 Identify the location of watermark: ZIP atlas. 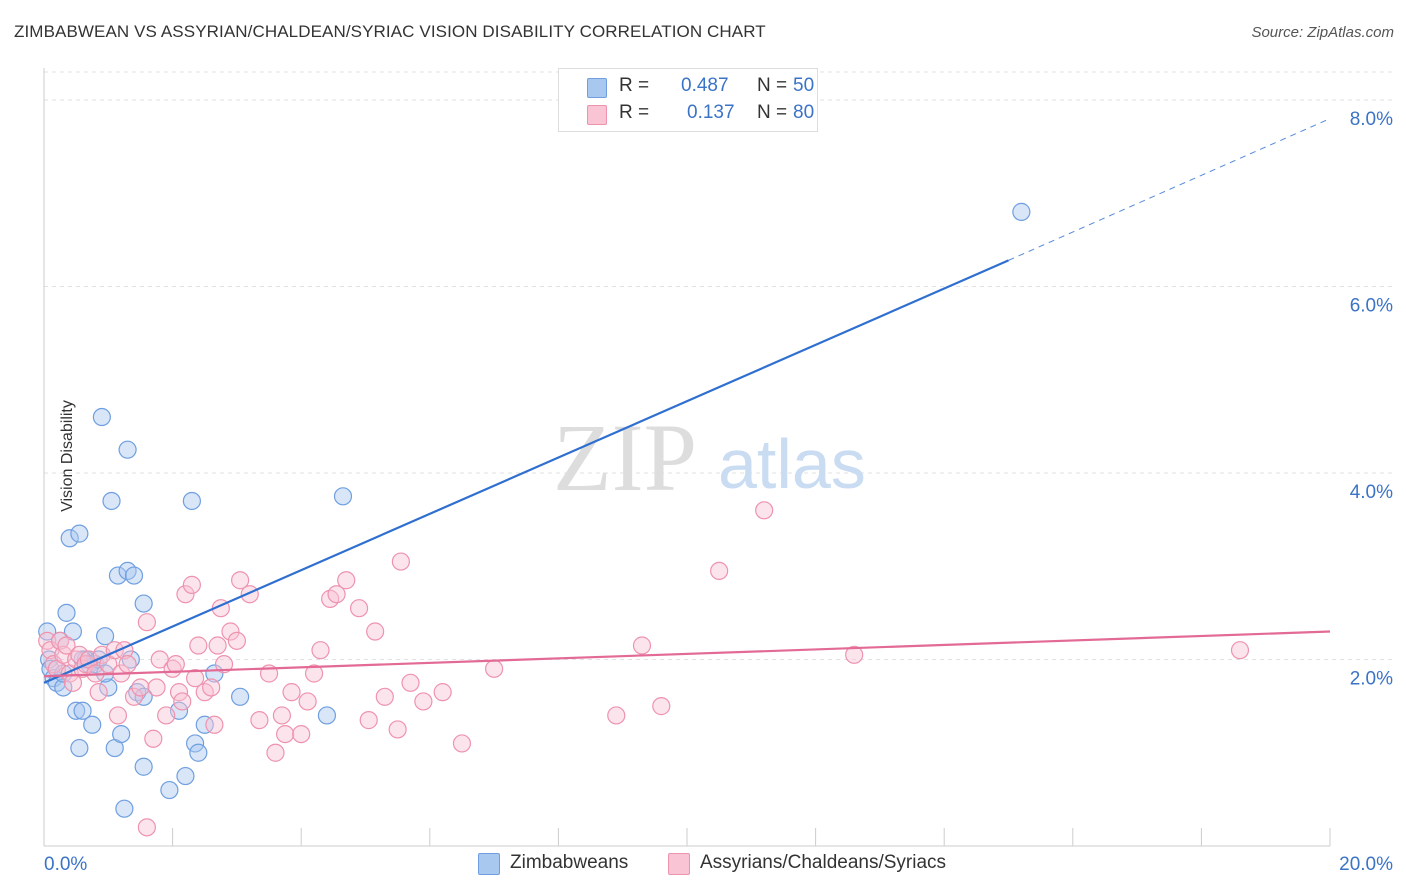
(709, 457).